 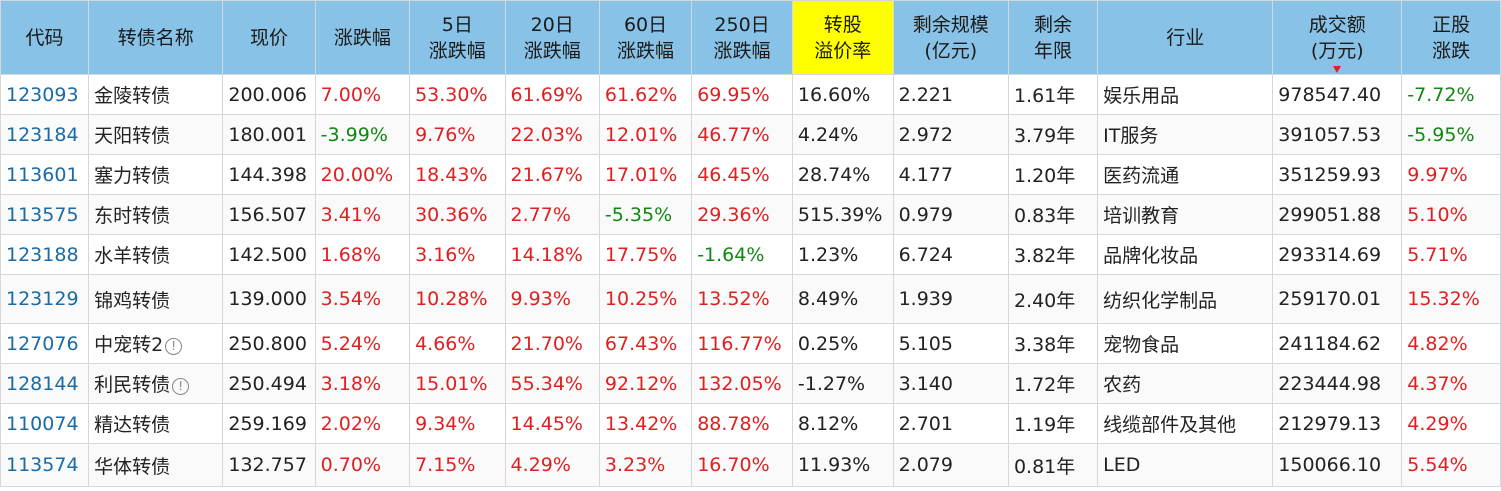 What do you see at coordinates (45, 254) in the screenshot?
I see `bond-code-link: 123188` at bounding box center [45, 254].